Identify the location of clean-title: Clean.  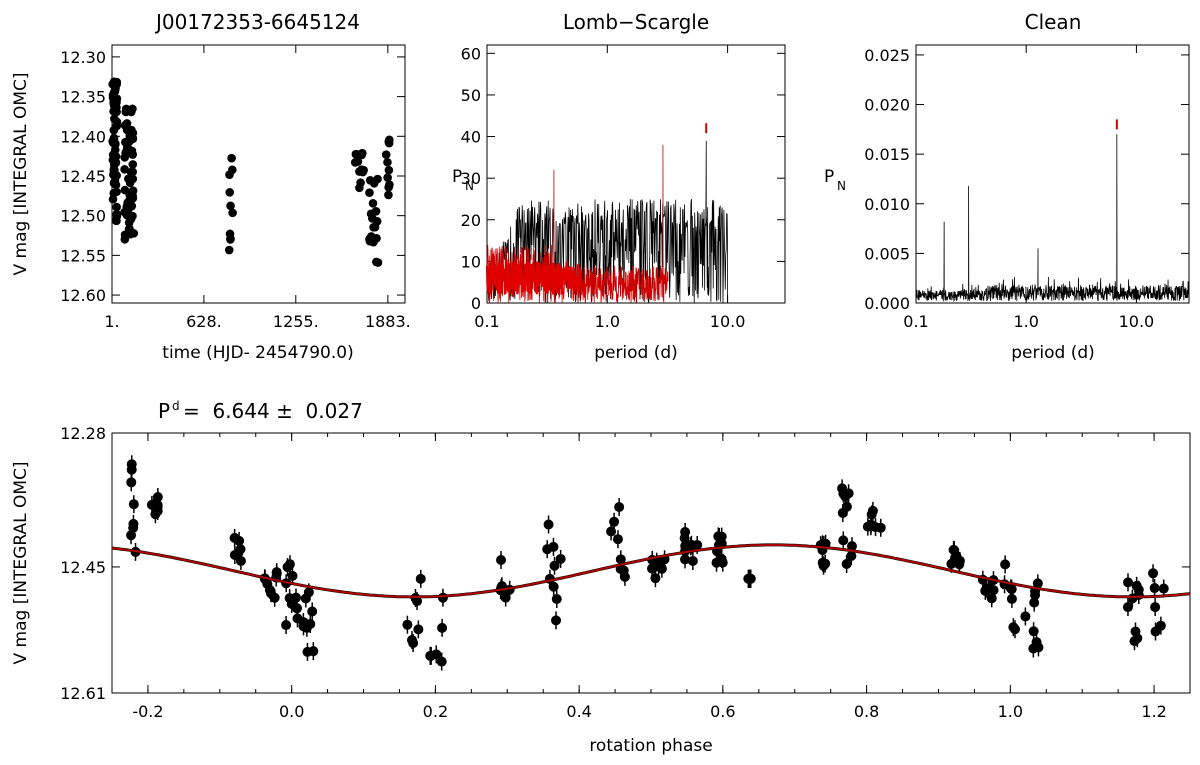
(1053, 22).